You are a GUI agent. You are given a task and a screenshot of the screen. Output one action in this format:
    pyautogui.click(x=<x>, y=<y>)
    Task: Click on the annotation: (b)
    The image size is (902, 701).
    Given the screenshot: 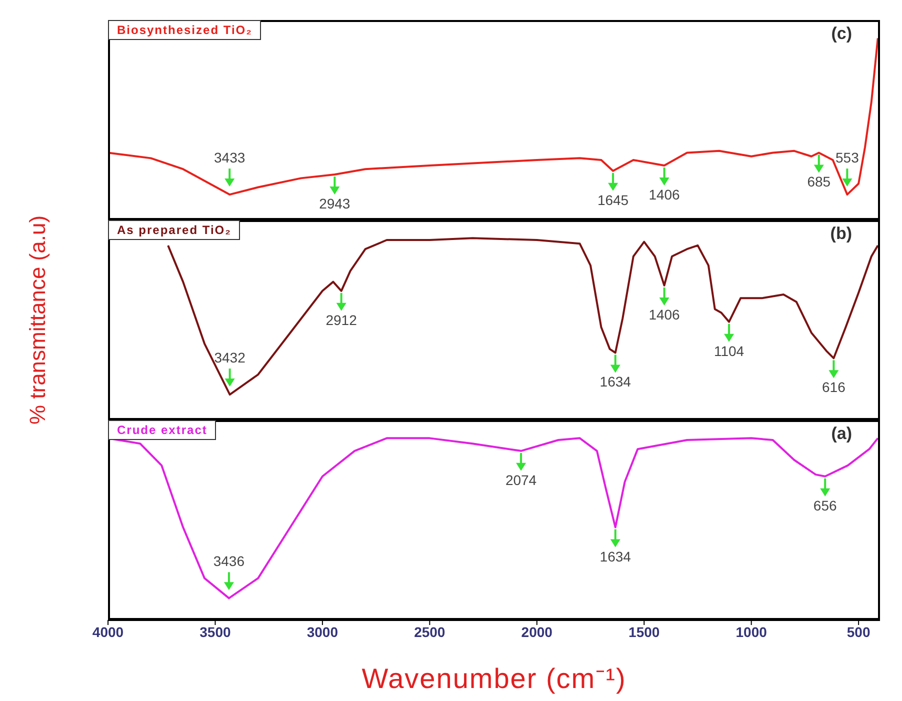 What is the action you would take?
    pyautogui.click(x=841, y=234)
    